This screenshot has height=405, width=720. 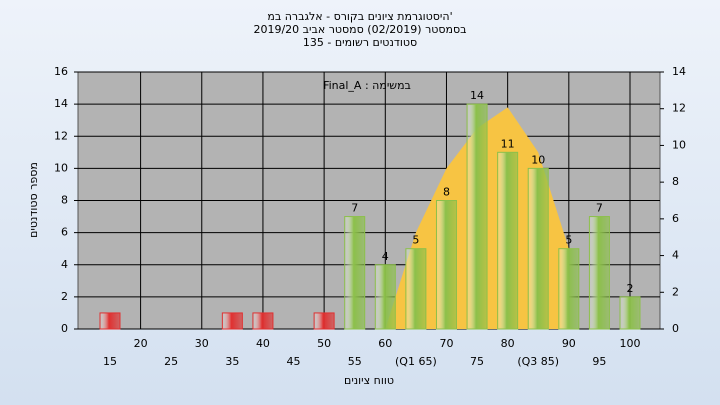 What do you see at coordinates (64, 200) in the screenshot?
I see `y-tick-label: 8` at bounding box center [64, 200].